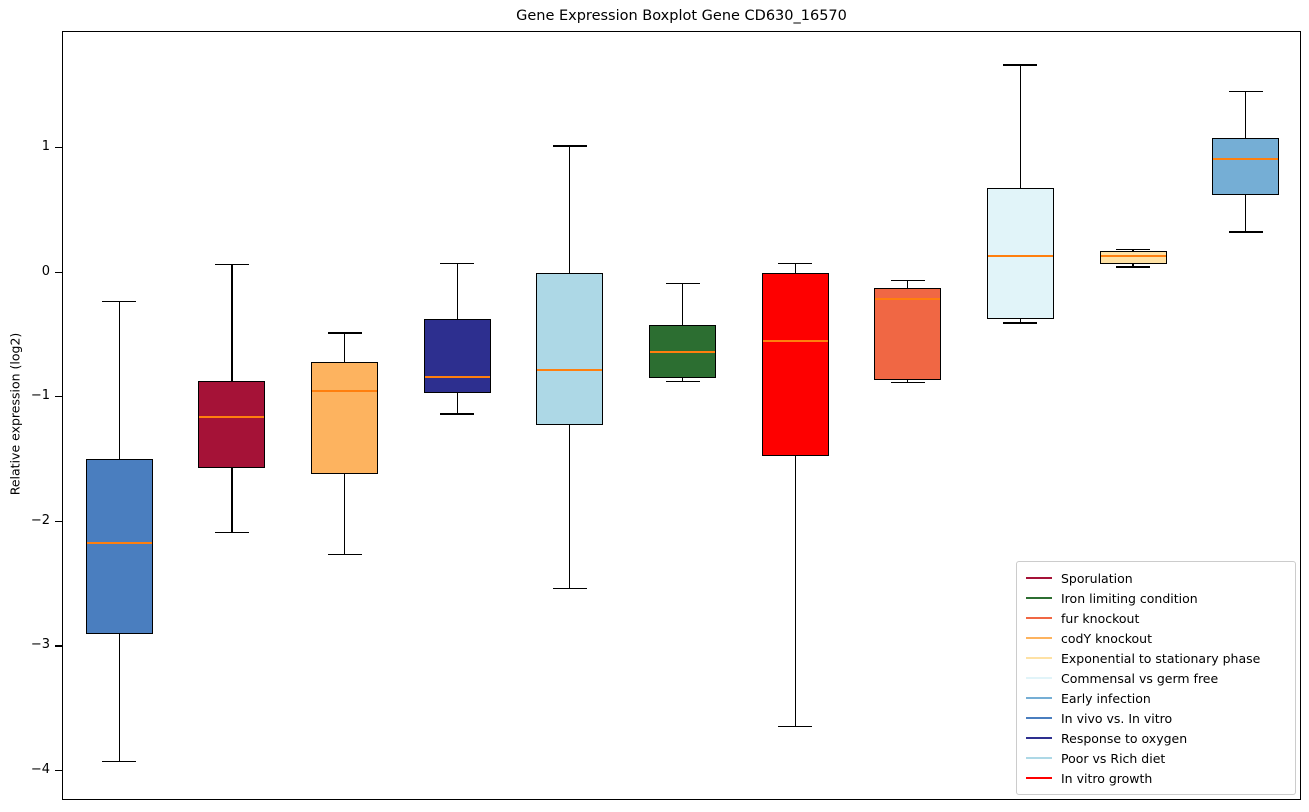  What do you see at coordinates (45, 271) in the screenshot?
I see `y-tick-label: 0` at bounding box center [45, 271].